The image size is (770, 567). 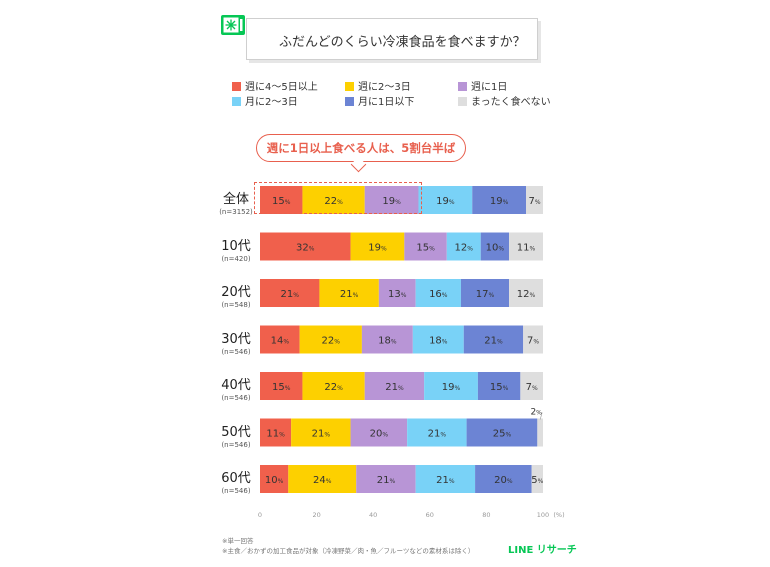 What do you see at coordinates (373, 515) in the screenshot?
I see `x-tick-label: 40` at bounding box center [373, 515].